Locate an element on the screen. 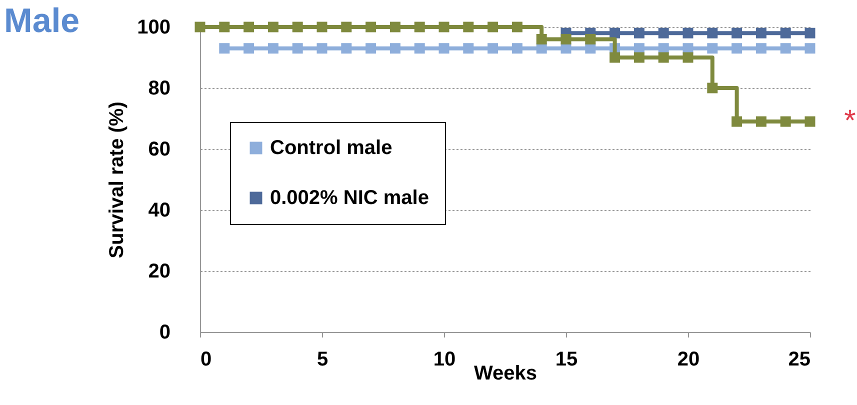  x-tick-label: 5 is located at coordinates (322, 359).